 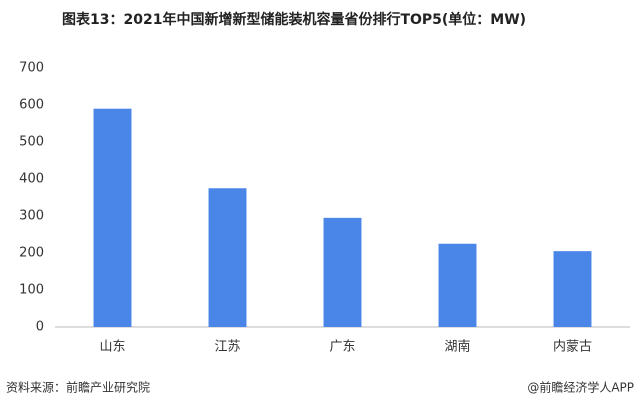 I want to click on source: 资料来源：前瞻产业研究院, so click(x=78, y=387).